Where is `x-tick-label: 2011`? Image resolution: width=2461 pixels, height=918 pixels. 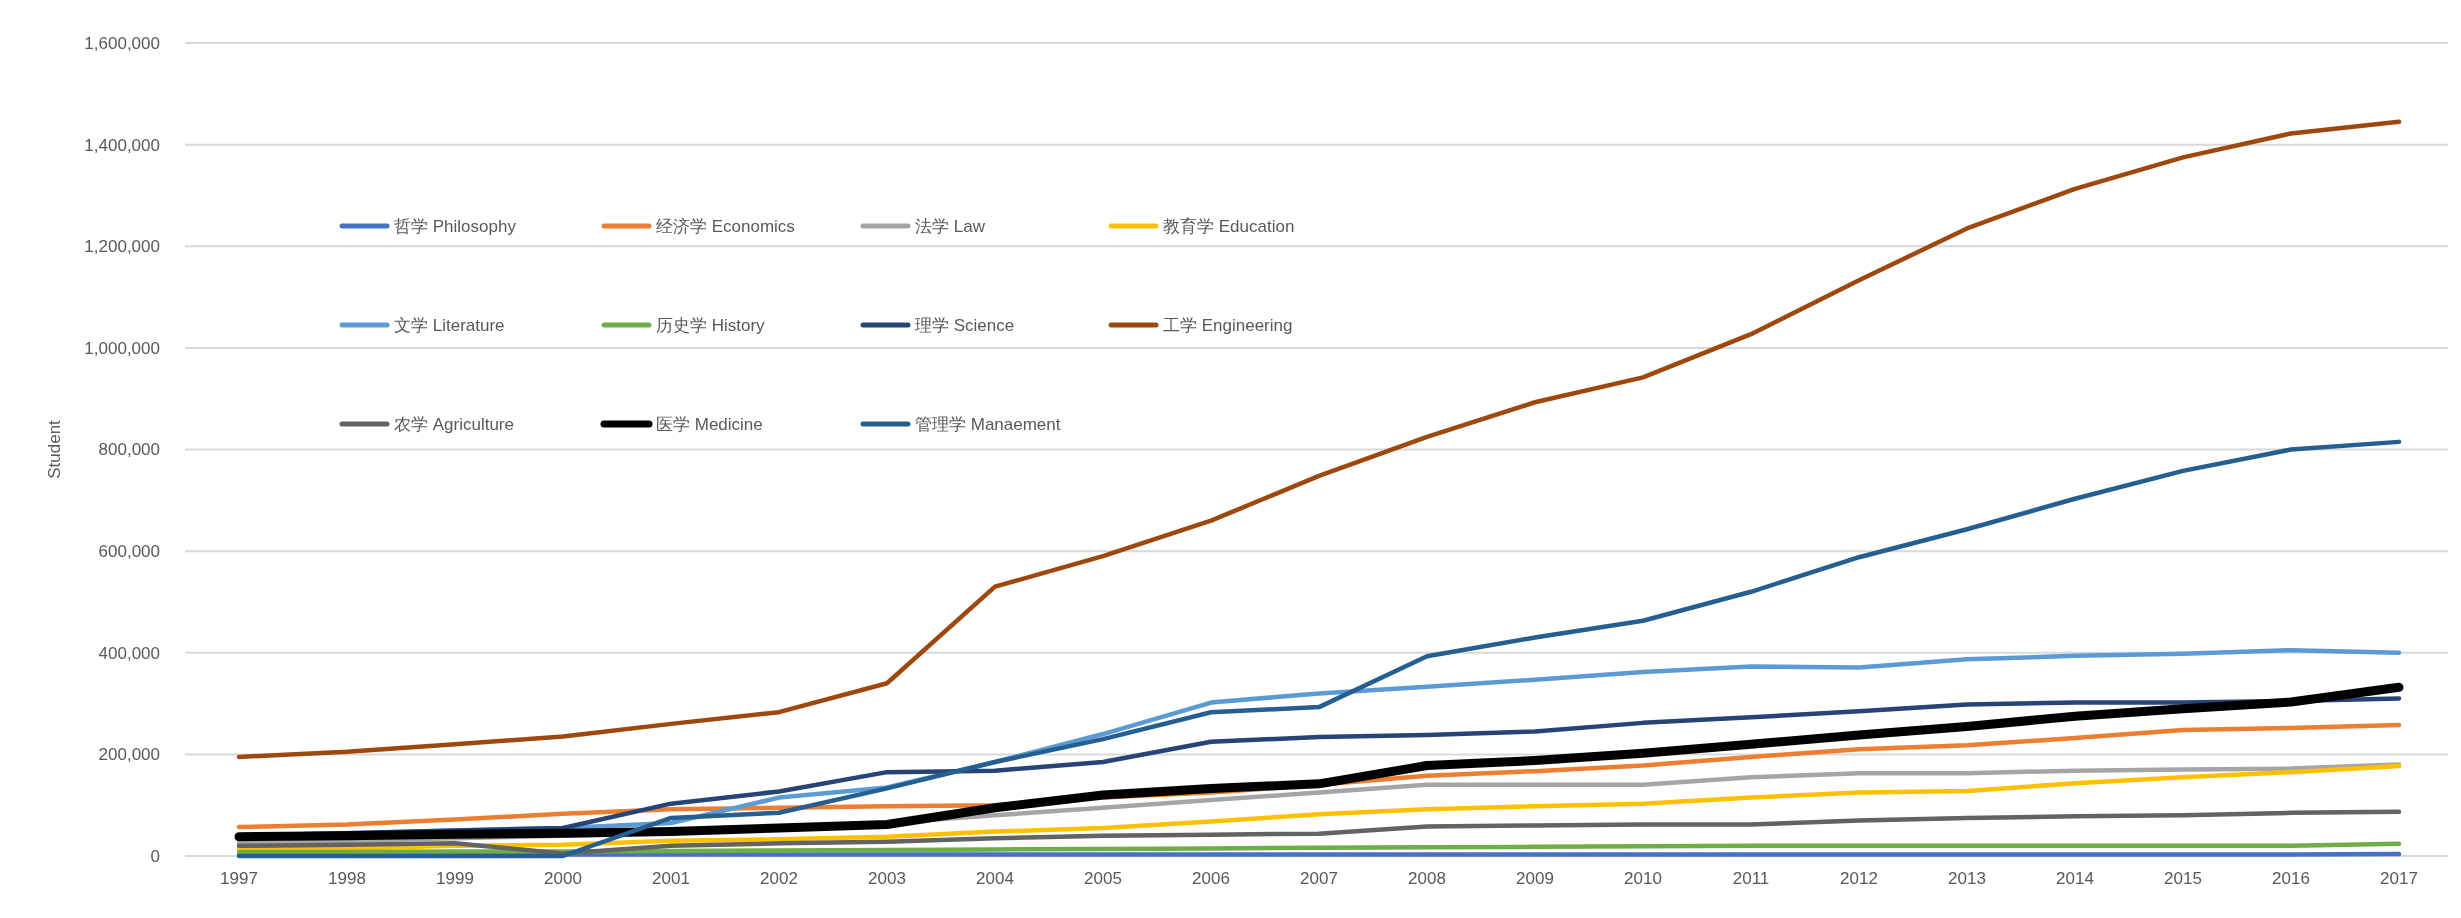
x-tick-label: 2011 is located at coordinates (1751, 878).